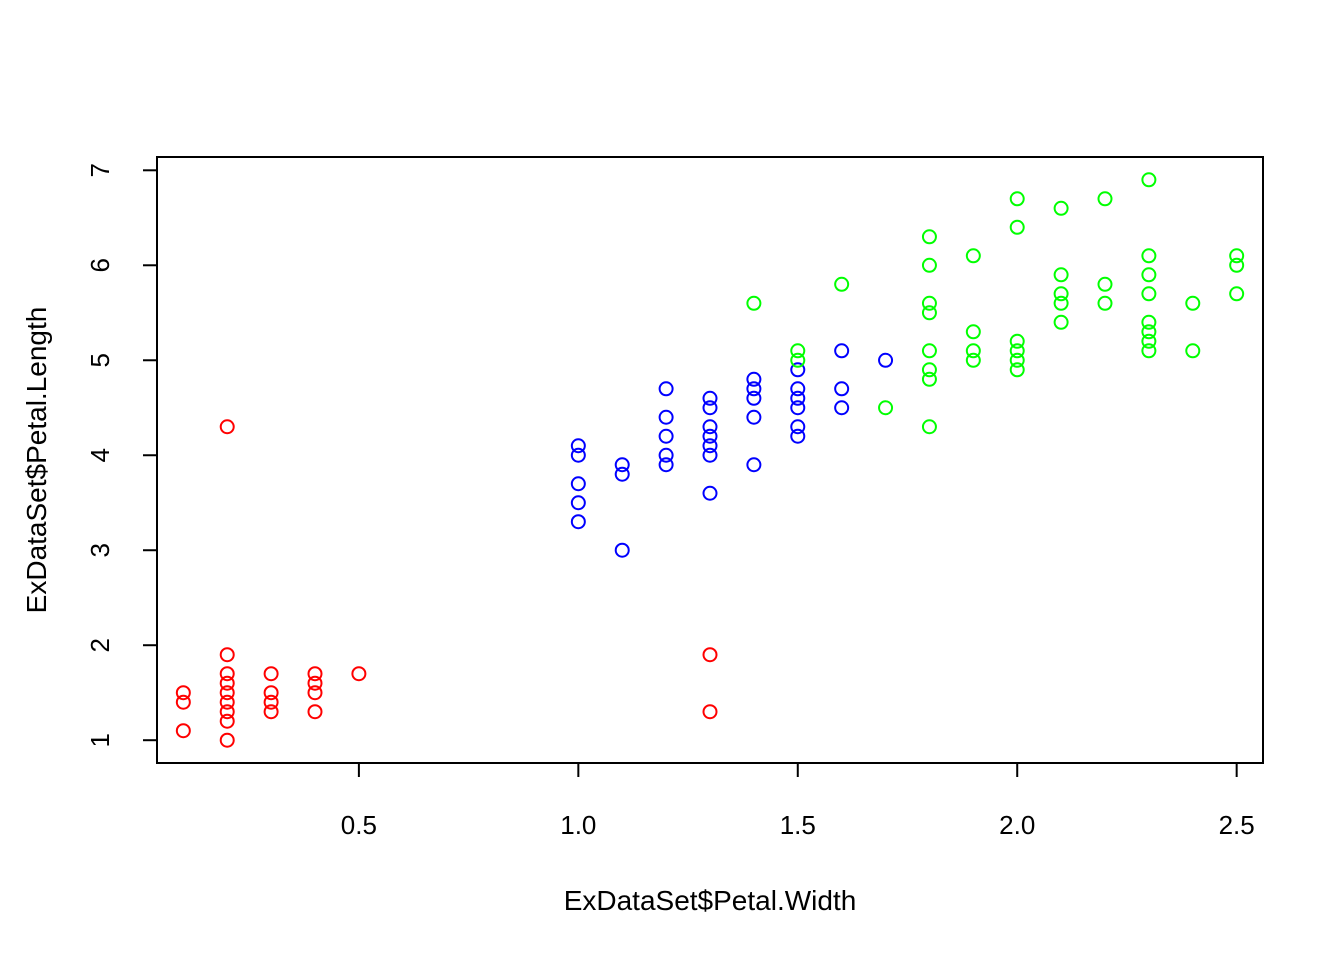 The width and height of the screenshot is (1344, 960). I want to click on x-tick-label: 1.5, so click(798, 825).